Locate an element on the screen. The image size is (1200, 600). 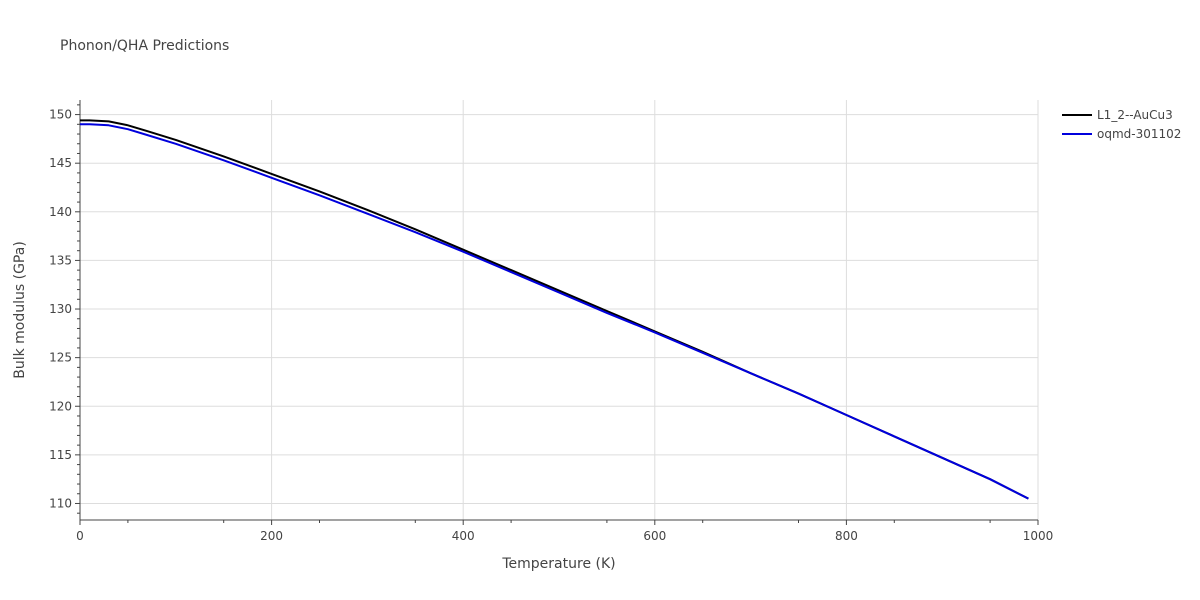
y-tick-label-3: 125 is located at coordinates (60, 358).